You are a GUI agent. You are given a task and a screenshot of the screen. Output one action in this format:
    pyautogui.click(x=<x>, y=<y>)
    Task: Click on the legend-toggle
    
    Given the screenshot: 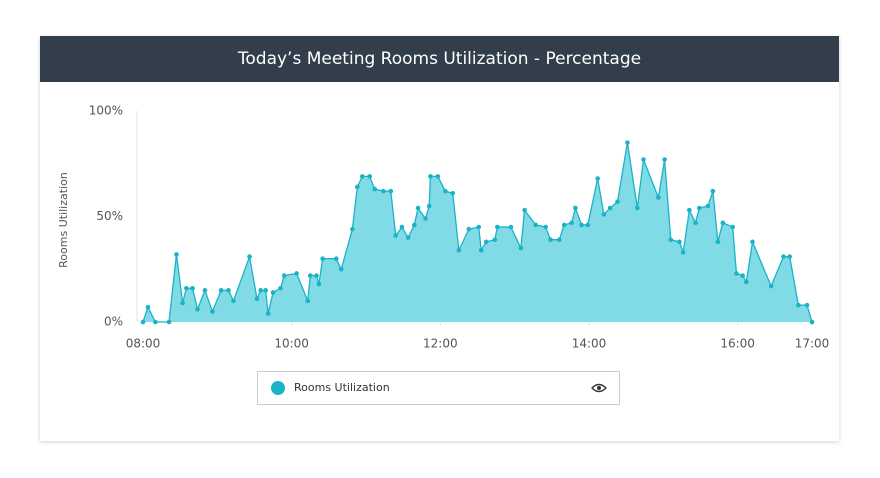 What is the action you would take?
    pyautogui.click(x=599, y=388)
    